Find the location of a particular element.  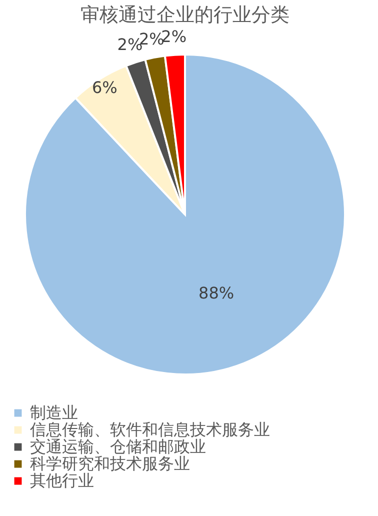

legend-label: 交通运输、仓储和邮政业 is located at coordinates (118, 446).